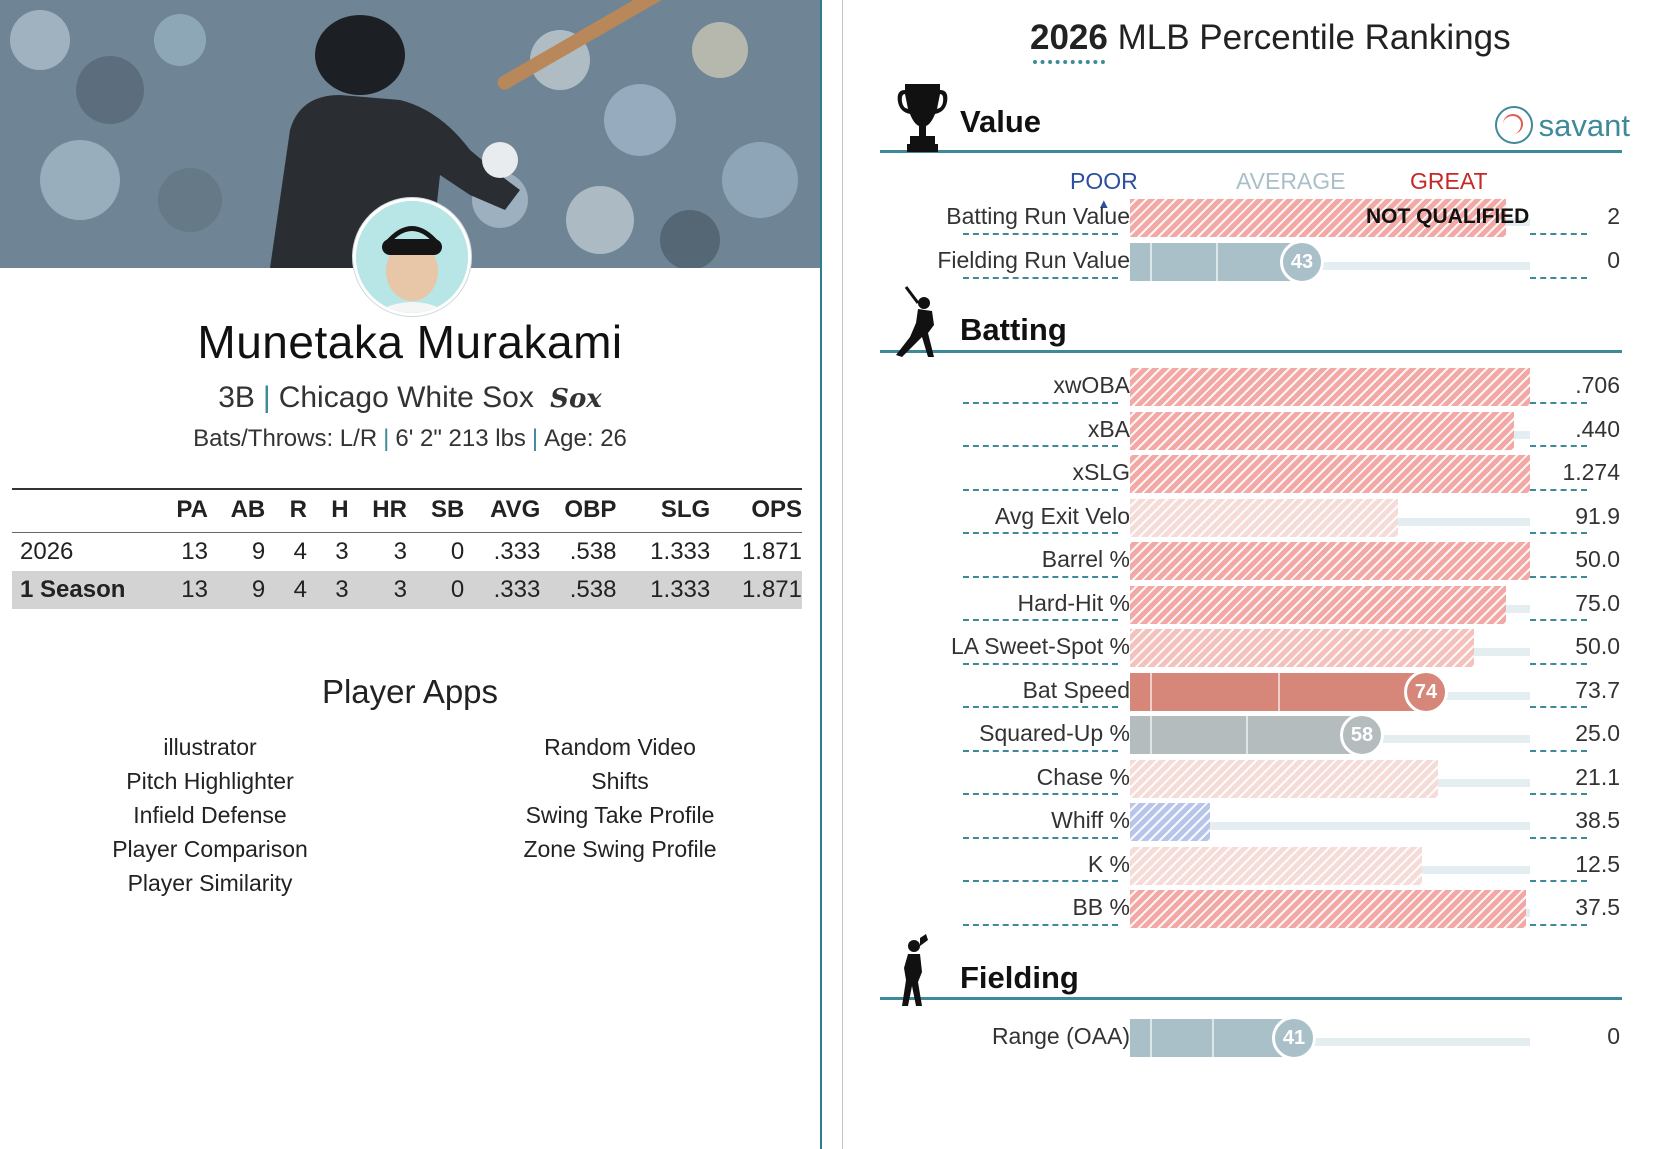 This screenshot has height=1149, width=1657. What do you see at coordinates (1302, 262) in the screenshot?
I see `percentile-badge: 43` at bounding box center [1302, 262].